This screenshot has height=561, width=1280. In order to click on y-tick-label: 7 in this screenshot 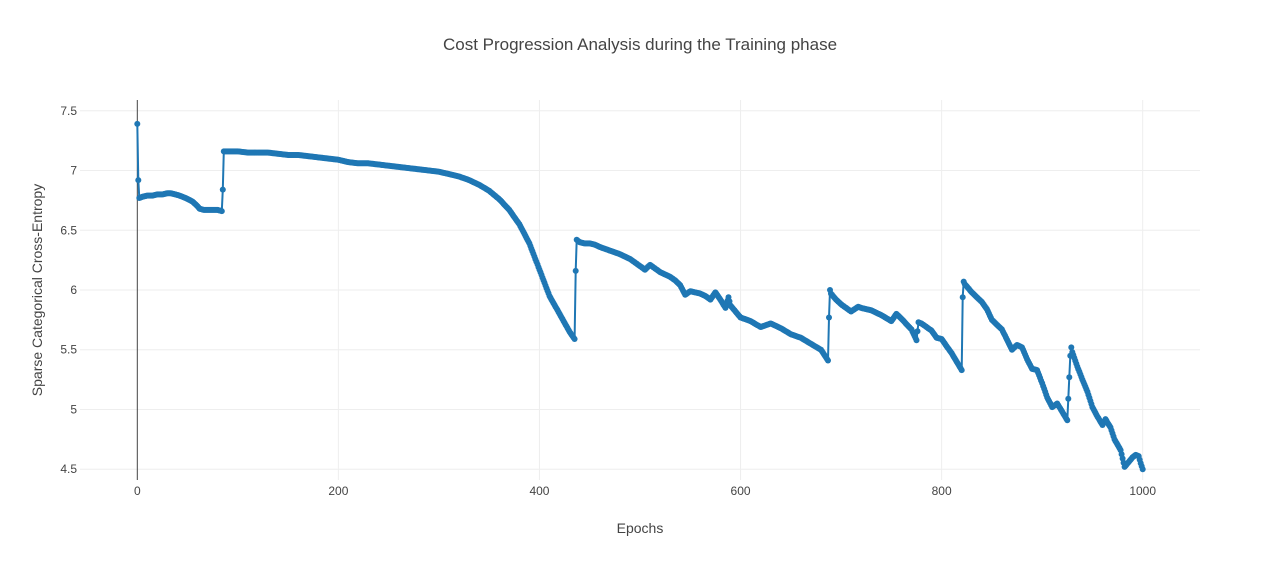, I will do `click(73, 171)`.